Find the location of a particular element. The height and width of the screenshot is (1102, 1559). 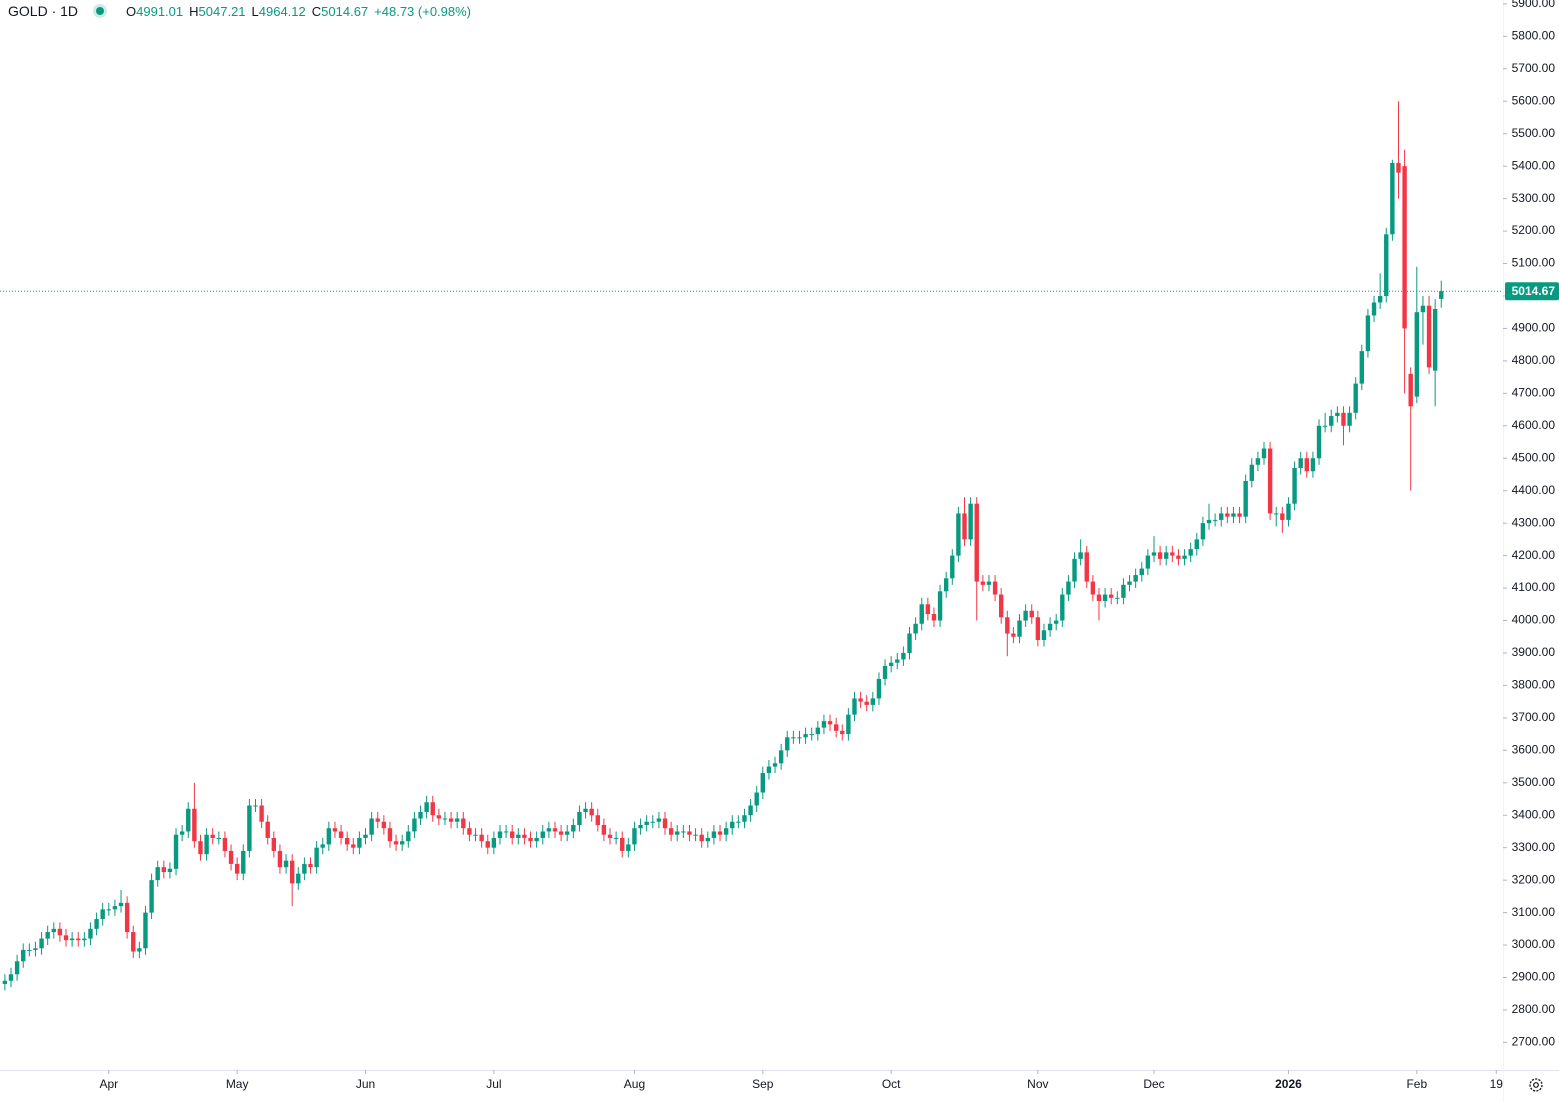

last-price-label: 5014.67 is located at coordinates (1534, 291).